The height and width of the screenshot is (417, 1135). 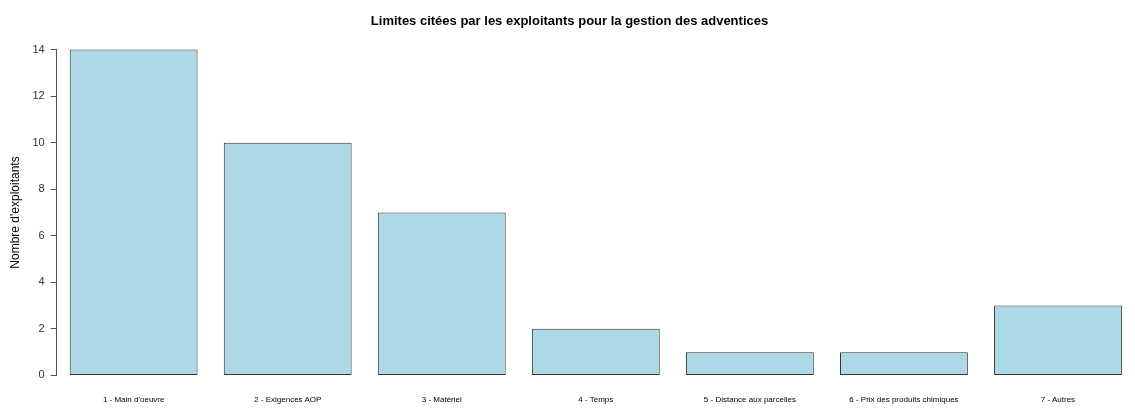 What do you see at coordinates (288, 400) in the screenshot?
I see `x-tick-label: 2 - Exigences AOP` at bounding box center [288, 400].